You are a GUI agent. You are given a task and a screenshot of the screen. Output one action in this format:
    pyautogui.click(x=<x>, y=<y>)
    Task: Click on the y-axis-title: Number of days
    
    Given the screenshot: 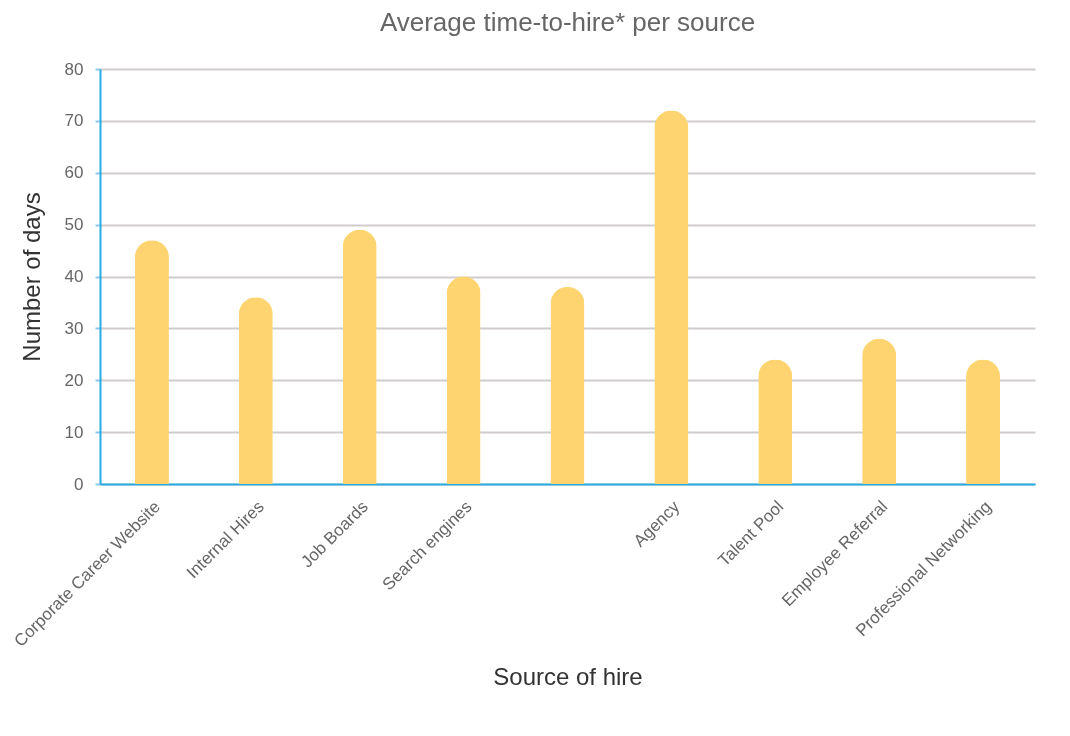 What is the action you would take?
    pyautogui.click(x=31, y=277)
    